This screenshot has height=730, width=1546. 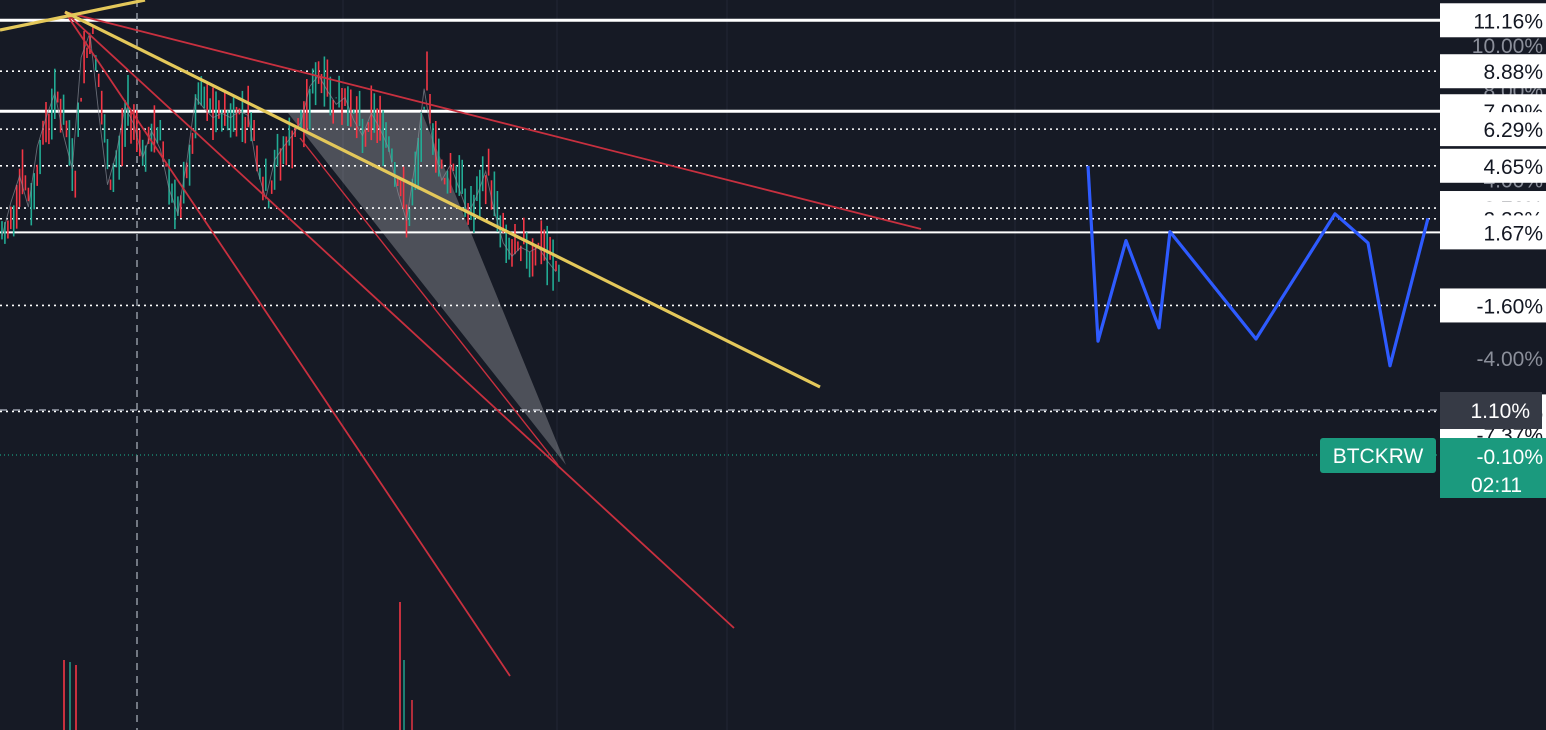 I want to click on level-label-8: -1.60%, so click(x=1509, y=306).